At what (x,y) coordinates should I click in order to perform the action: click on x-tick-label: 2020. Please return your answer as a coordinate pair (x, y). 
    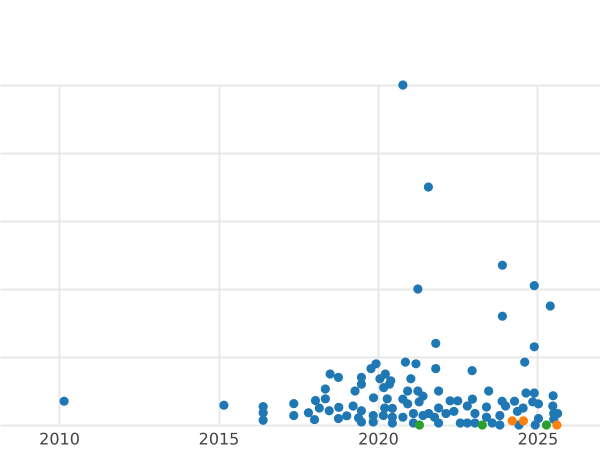
    Looking at the image, I should click on (378, 439).